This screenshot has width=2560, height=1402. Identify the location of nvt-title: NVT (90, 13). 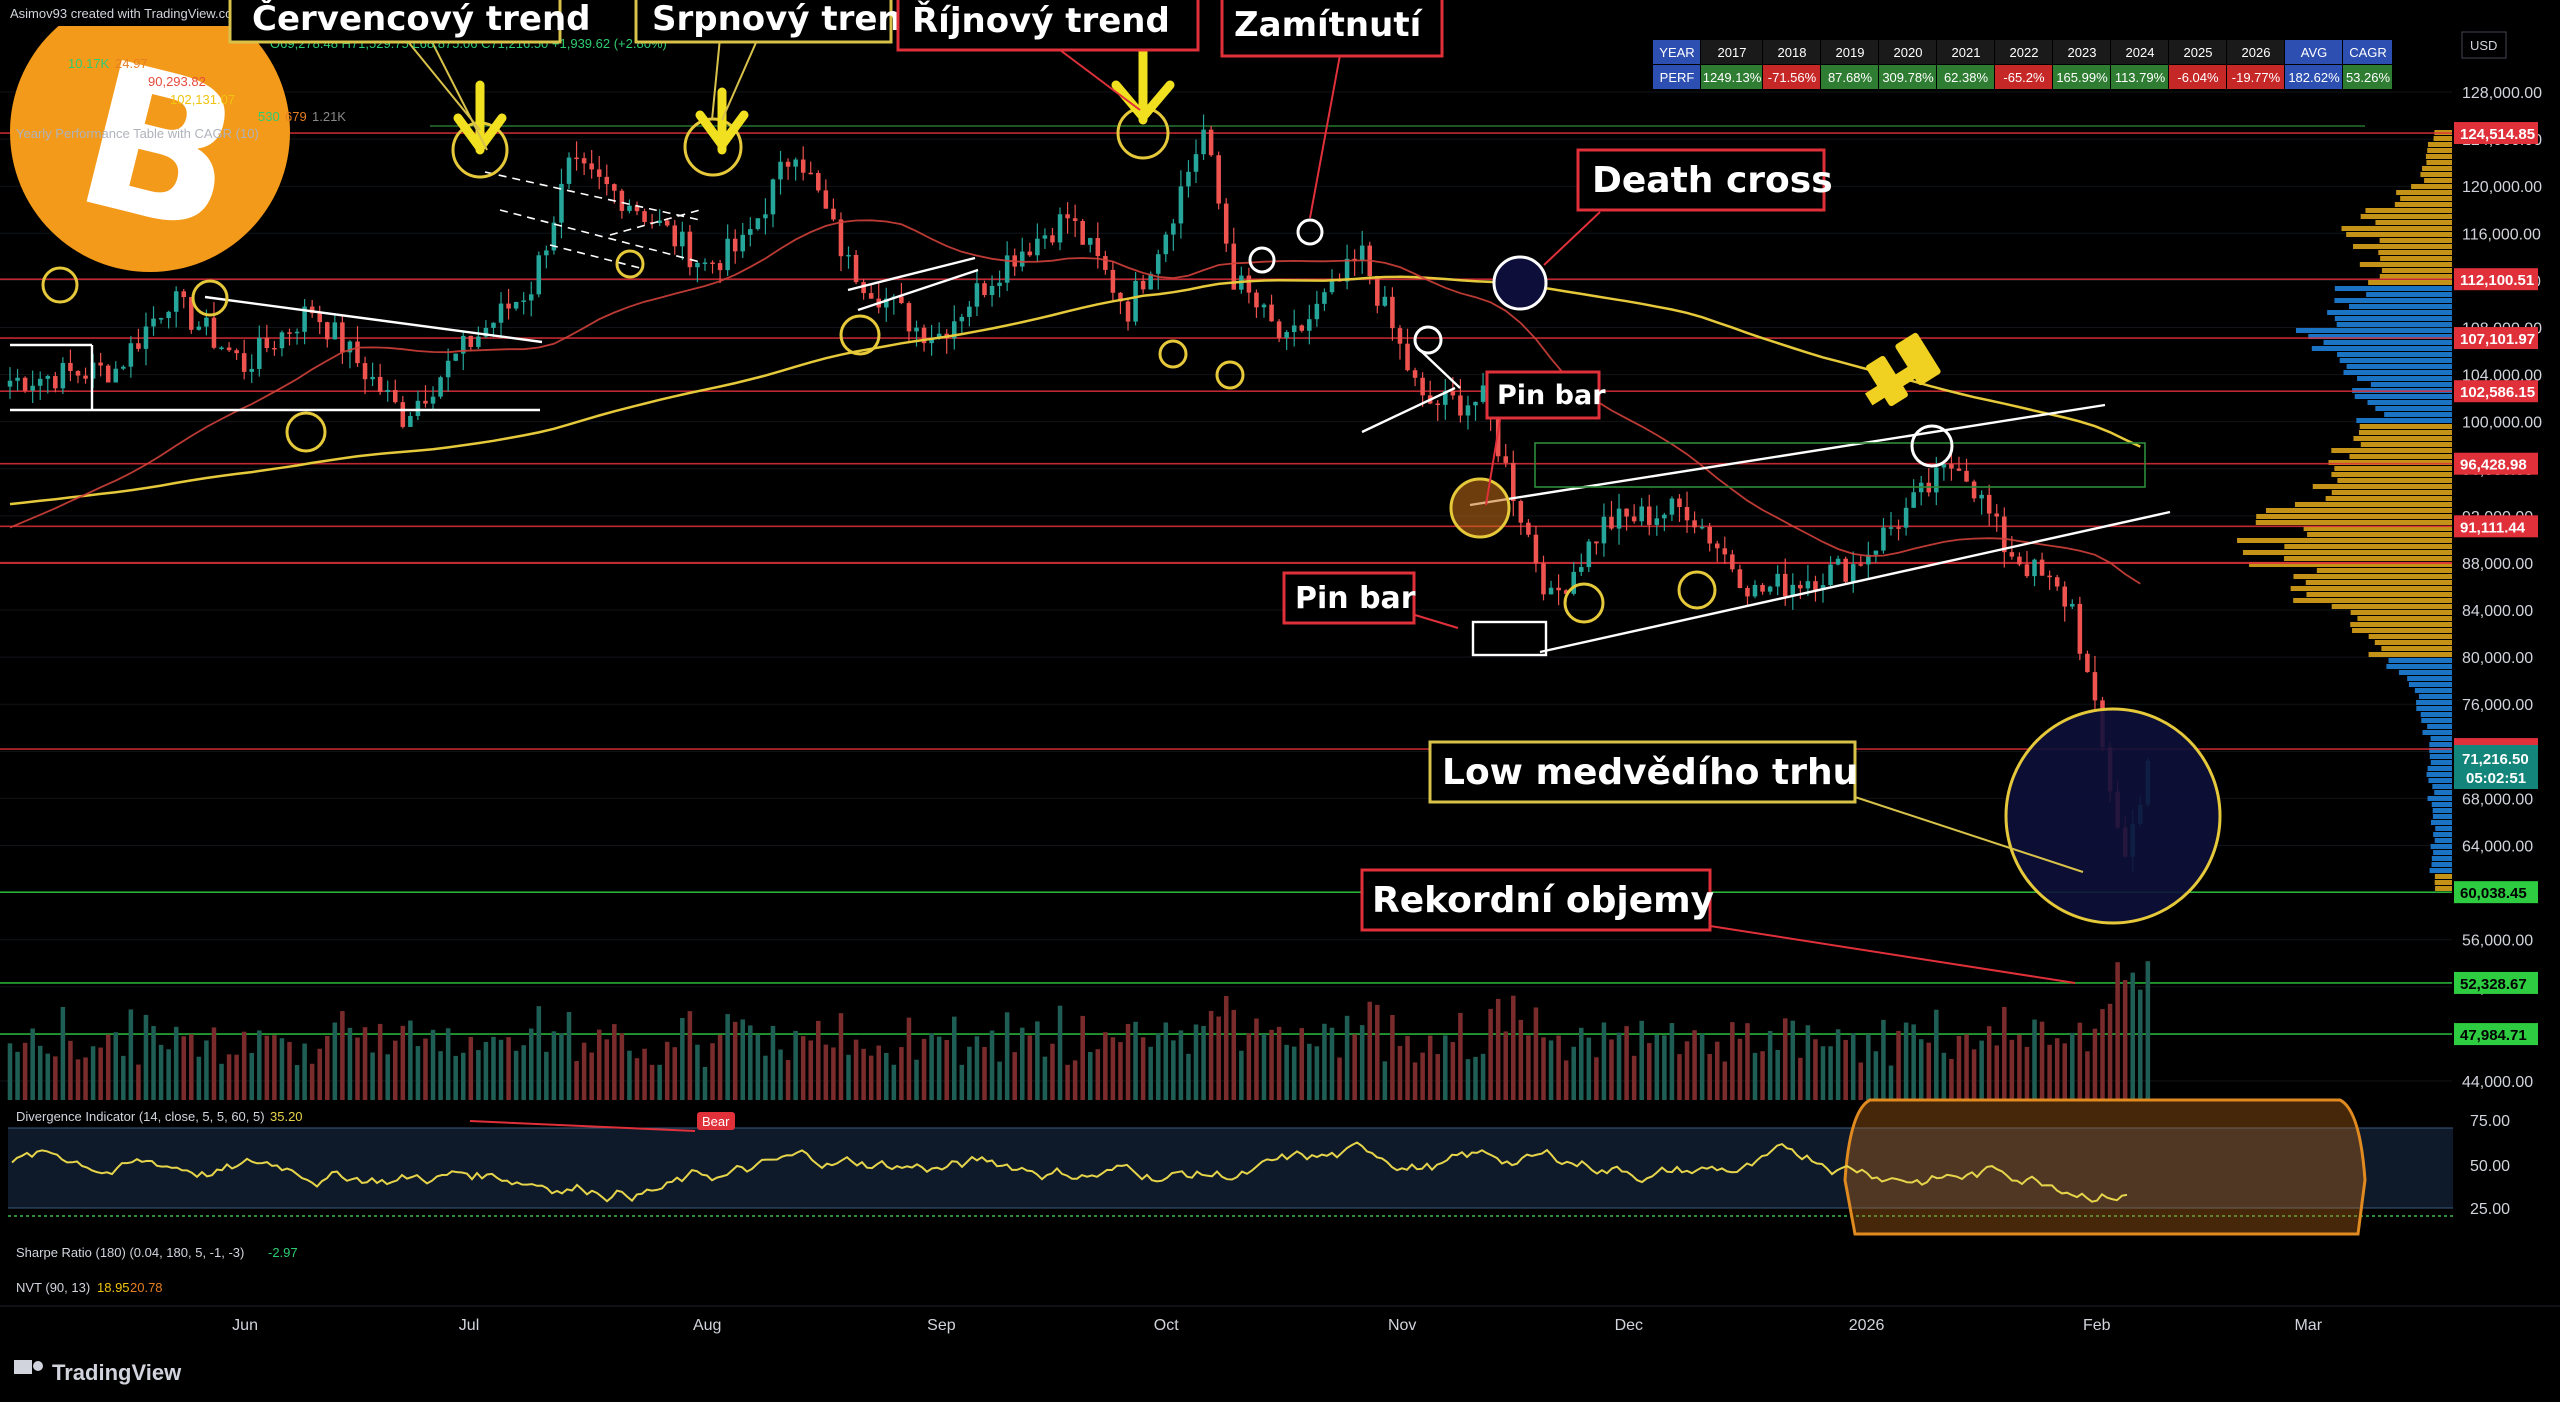
(53, 1287).